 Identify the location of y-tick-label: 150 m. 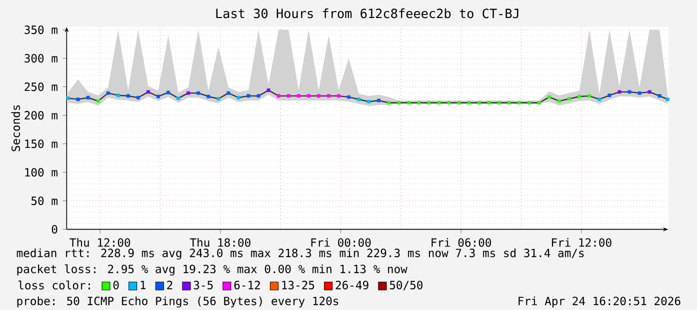
(41, 144).